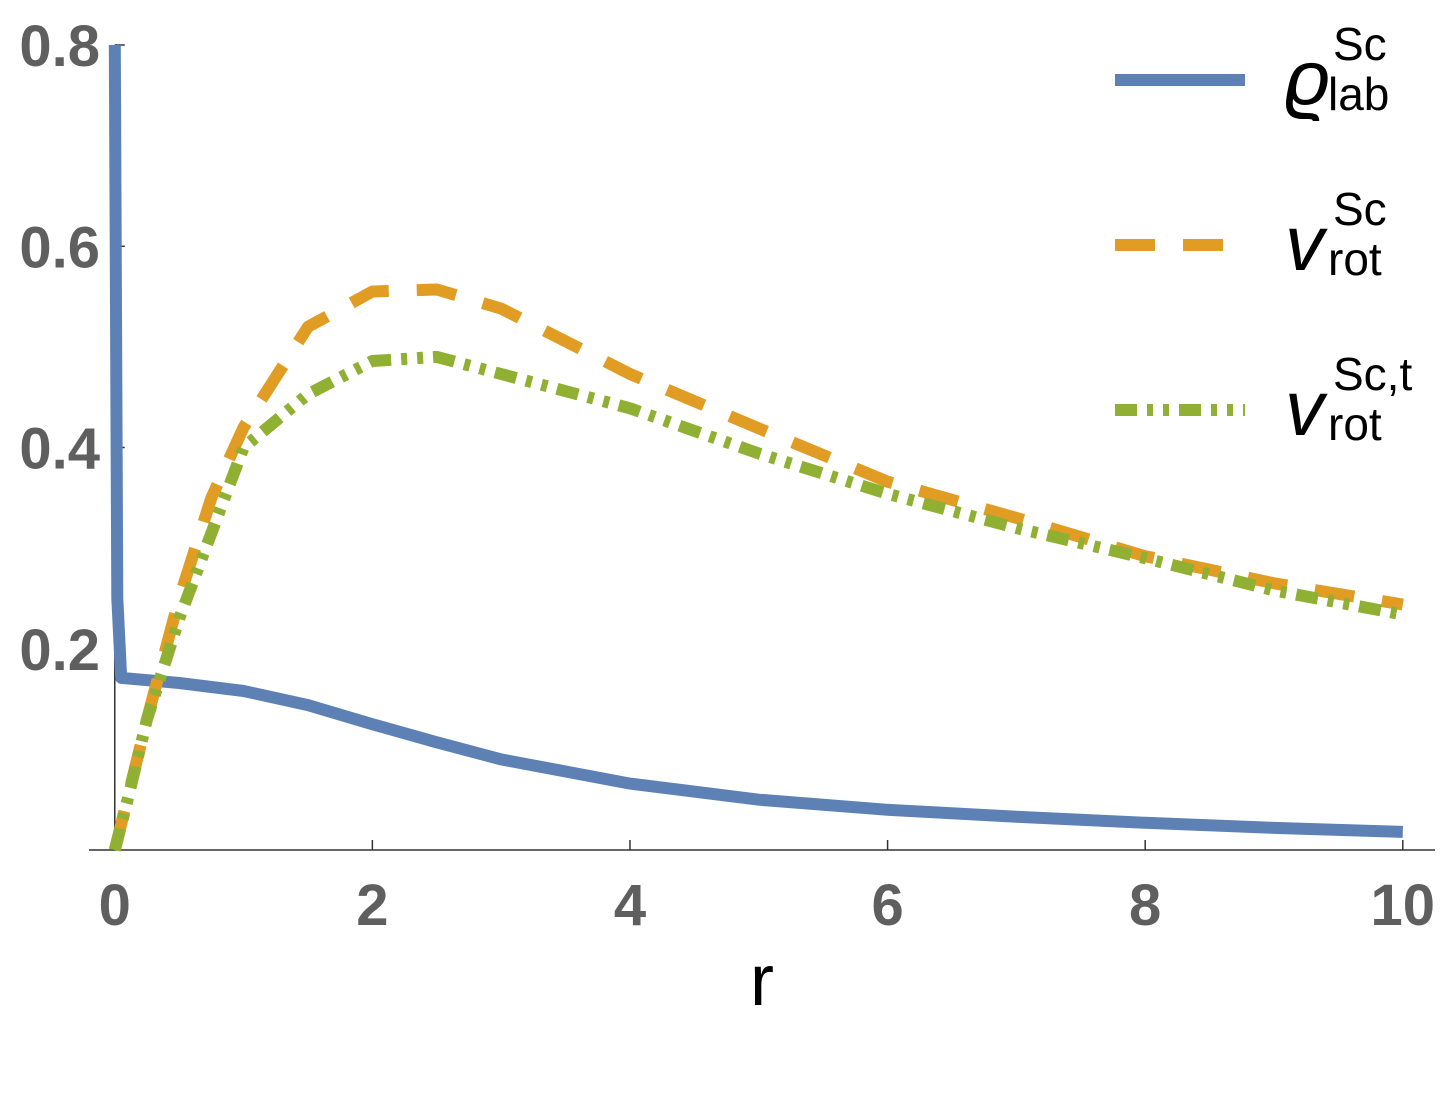 The image size is (1448, 1094). What do you see at coordinates (1372, 374) in the screenshot?
I see `legend-superscript: Sc,t` at bounding box center [1372, 374].